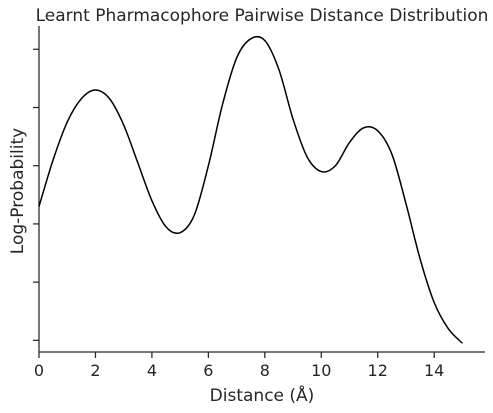 Image resolution: width=493 pixels, height=413 pixels. What do you see at coordinates (239, 366) in the screenshot?
I see `x-axis-ticks: 0 2 4 6 8 10 12 14` at bounding box center [239, 366].